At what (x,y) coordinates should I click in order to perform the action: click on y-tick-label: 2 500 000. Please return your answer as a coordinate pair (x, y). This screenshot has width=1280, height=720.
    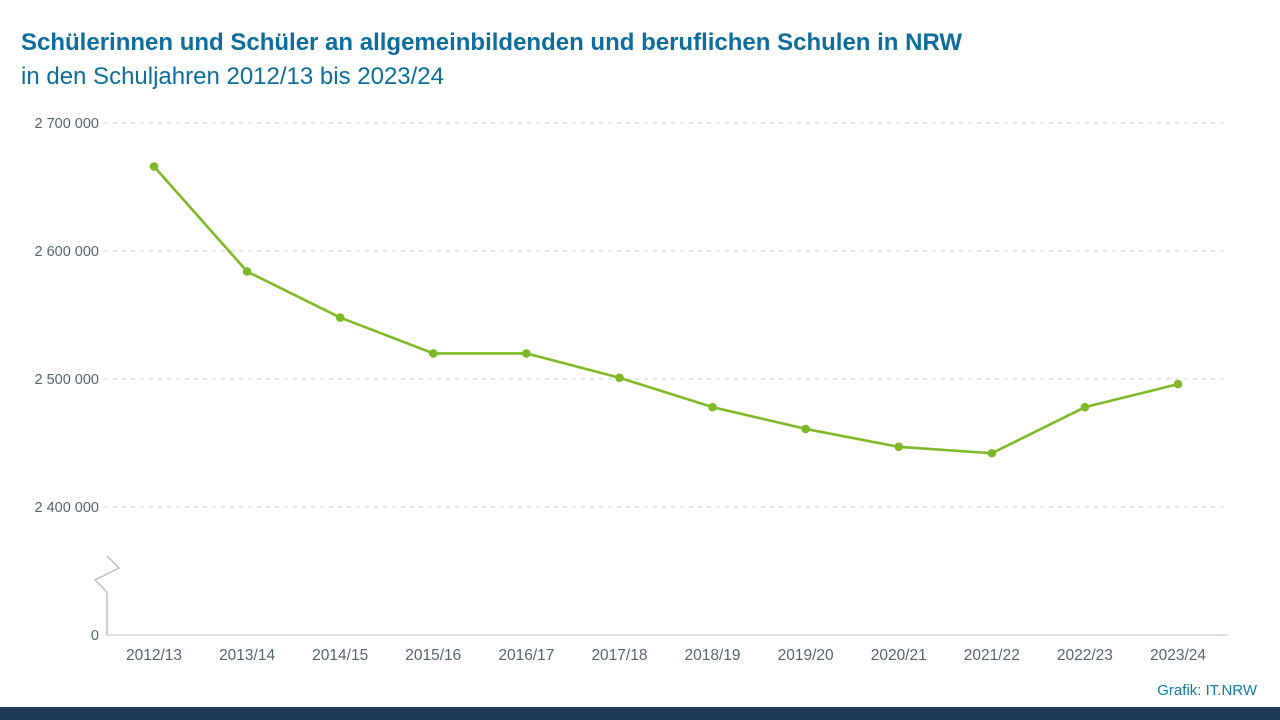
    Looking at the image, I should click on (66, 380).